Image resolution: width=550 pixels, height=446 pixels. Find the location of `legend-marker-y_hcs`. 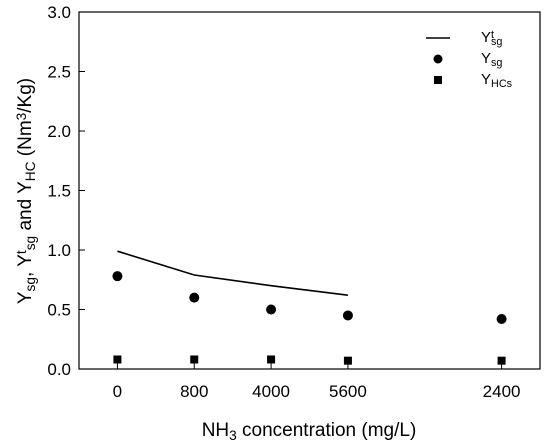

legend-marker-y_hcs is located at coordinates (438, 80).